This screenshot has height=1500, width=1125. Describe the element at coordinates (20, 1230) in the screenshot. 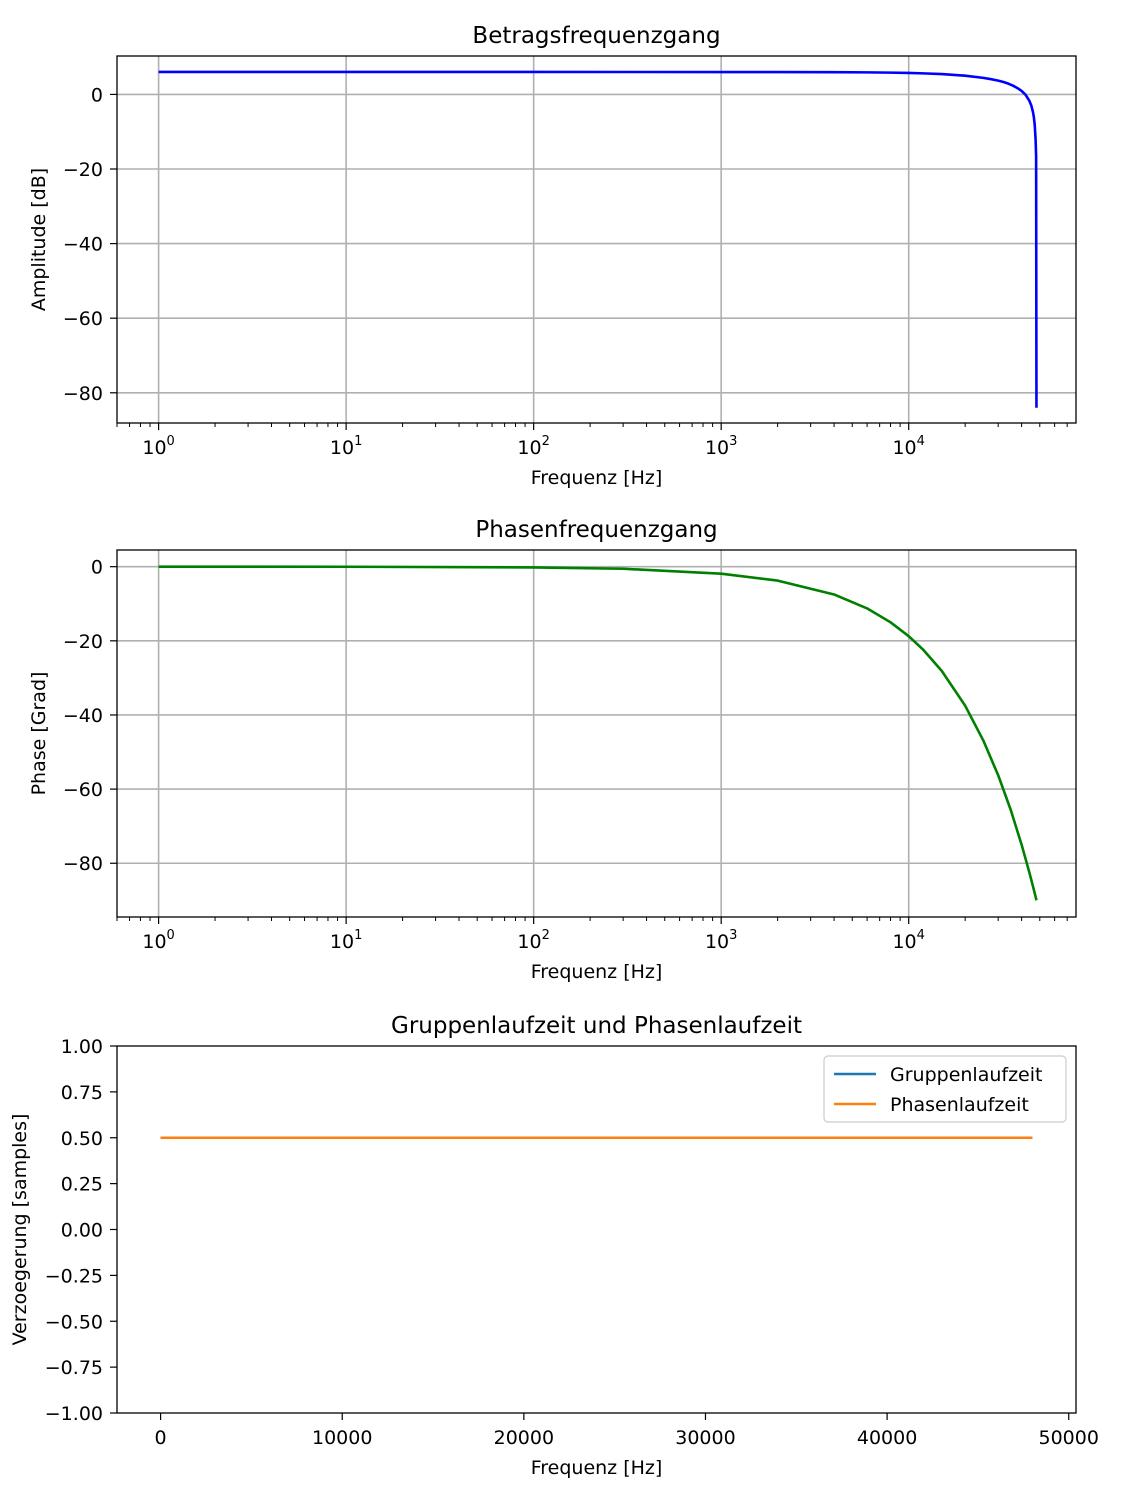

I see `y-axis-label: Verzoegerung [samples]` at that location.